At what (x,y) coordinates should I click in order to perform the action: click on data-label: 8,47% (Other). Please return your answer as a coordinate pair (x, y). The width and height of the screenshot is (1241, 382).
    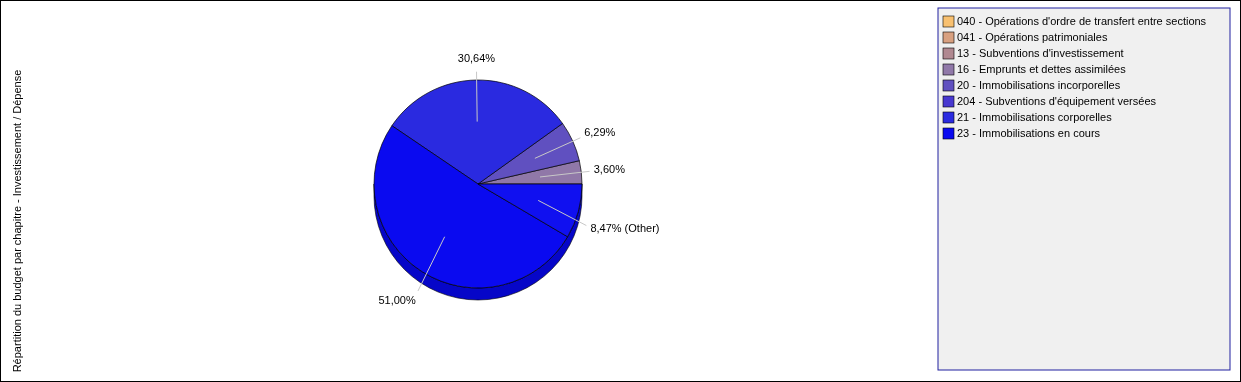
    Looking at the image, I should click on (625, 227).